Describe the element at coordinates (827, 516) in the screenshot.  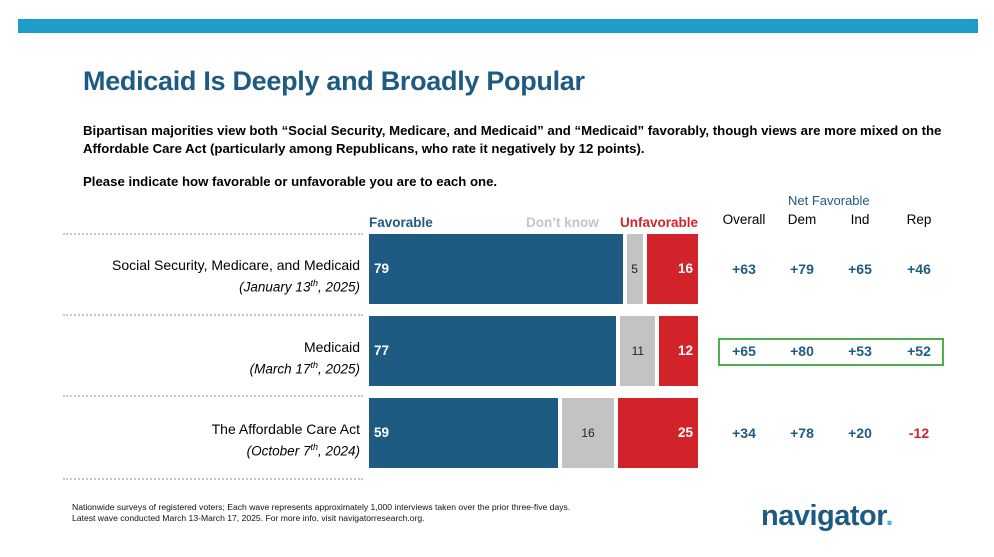
I see `navigator-logo: navigator.` at that location.